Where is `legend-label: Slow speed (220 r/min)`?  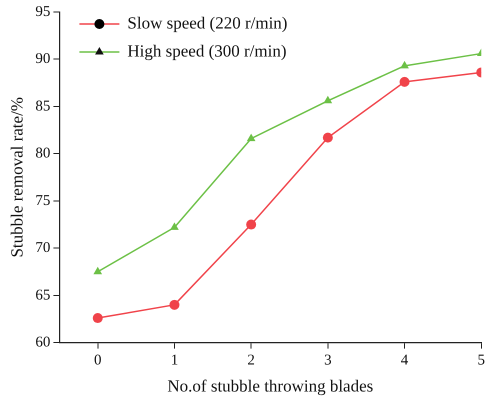
legend-label: Slow speed (220 r/min) is located at coordinates (207, 22).